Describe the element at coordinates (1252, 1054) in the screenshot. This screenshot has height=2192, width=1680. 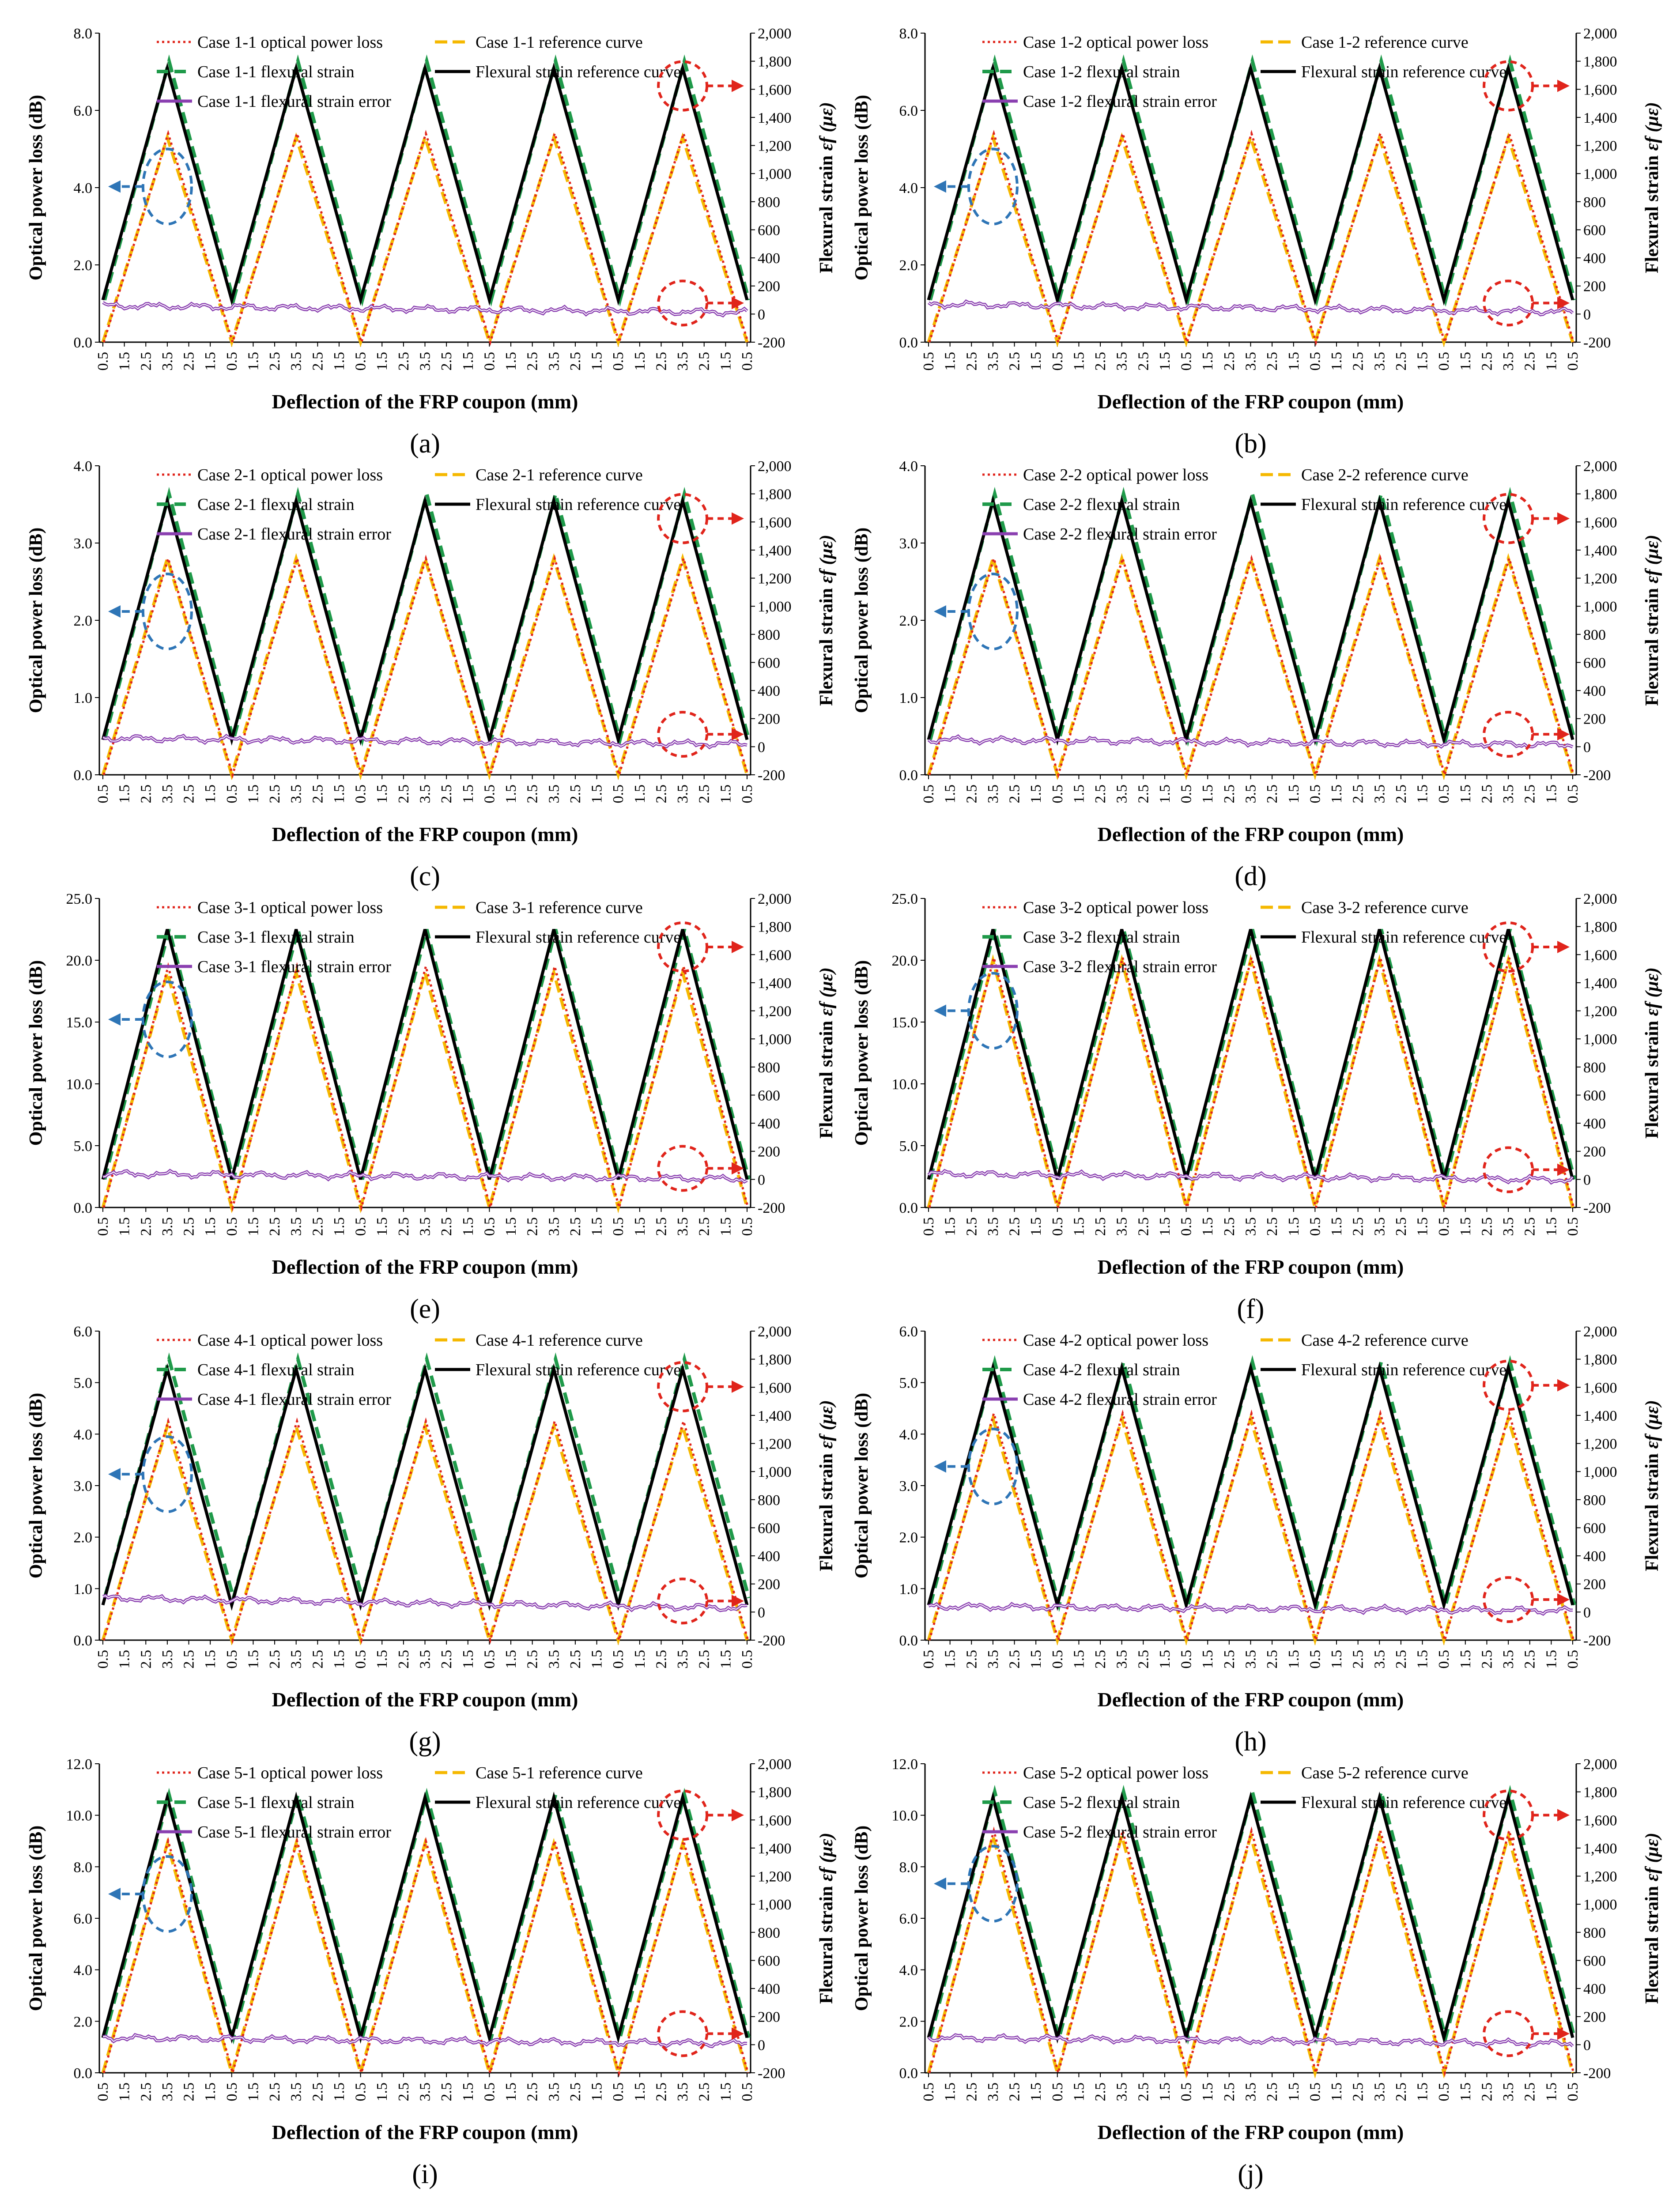
I see `series-flexural-strain` at that location.